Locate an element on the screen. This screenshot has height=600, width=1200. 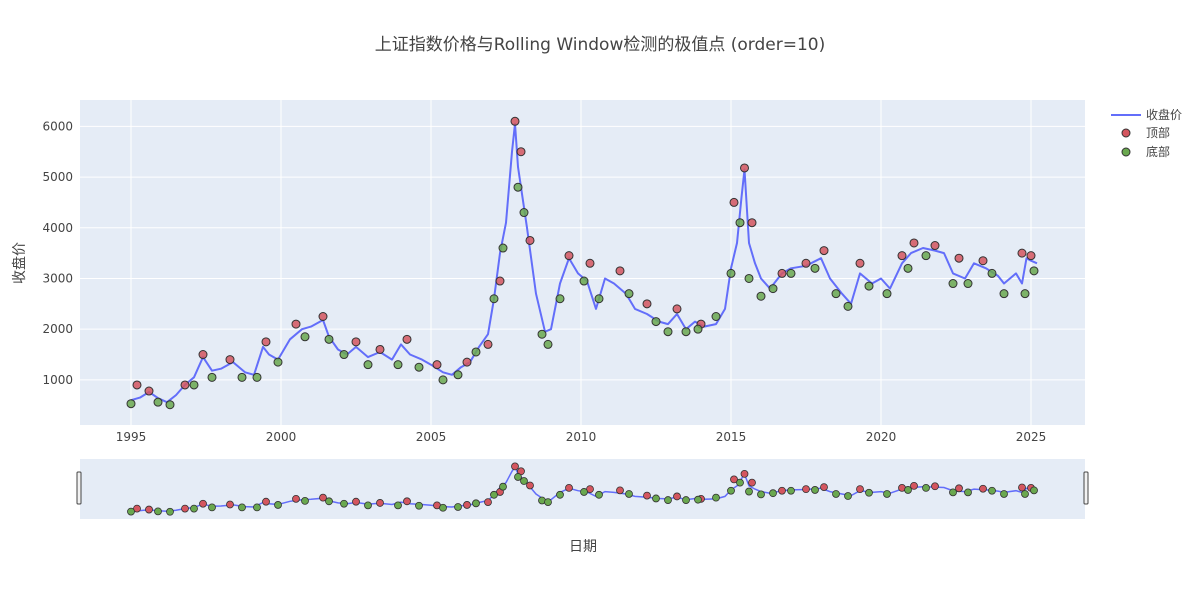
legend-item-peak: 顶部 is located at coordinates (1145, 132).